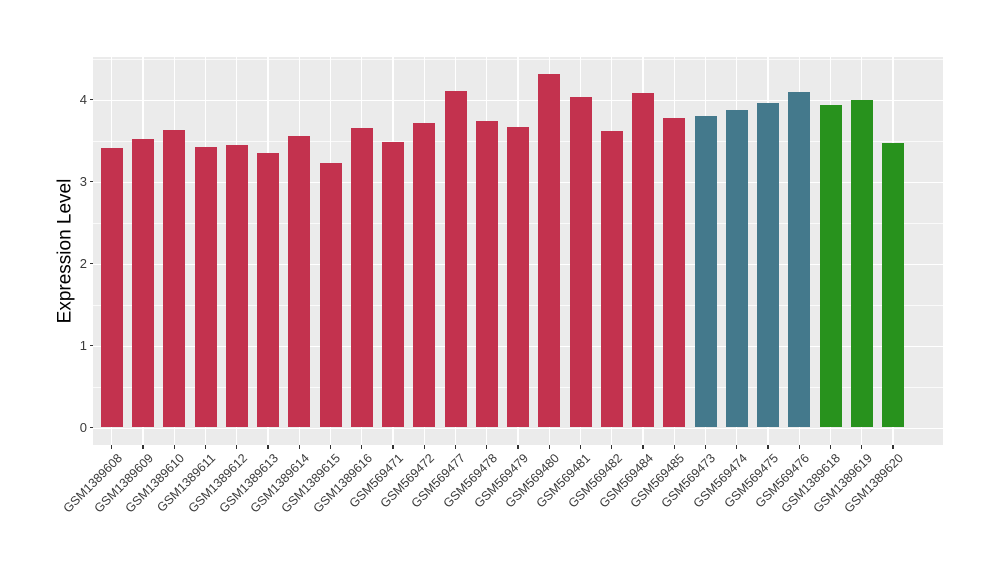 The image size is (1000, 580). Describe the element at coordinates (83, 99) in the screenshot. I see `y-tick-label: 4` at that location.